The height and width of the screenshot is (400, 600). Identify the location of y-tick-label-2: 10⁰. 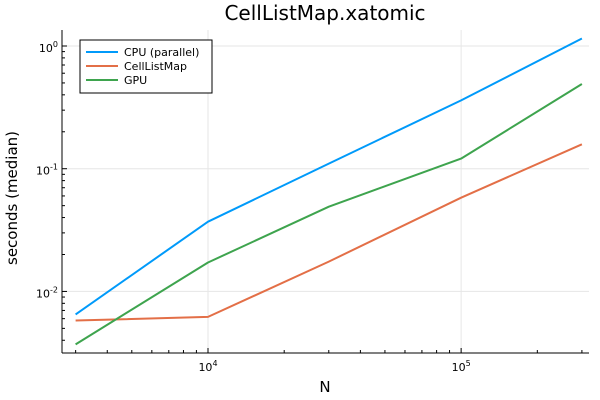
(48, 47).